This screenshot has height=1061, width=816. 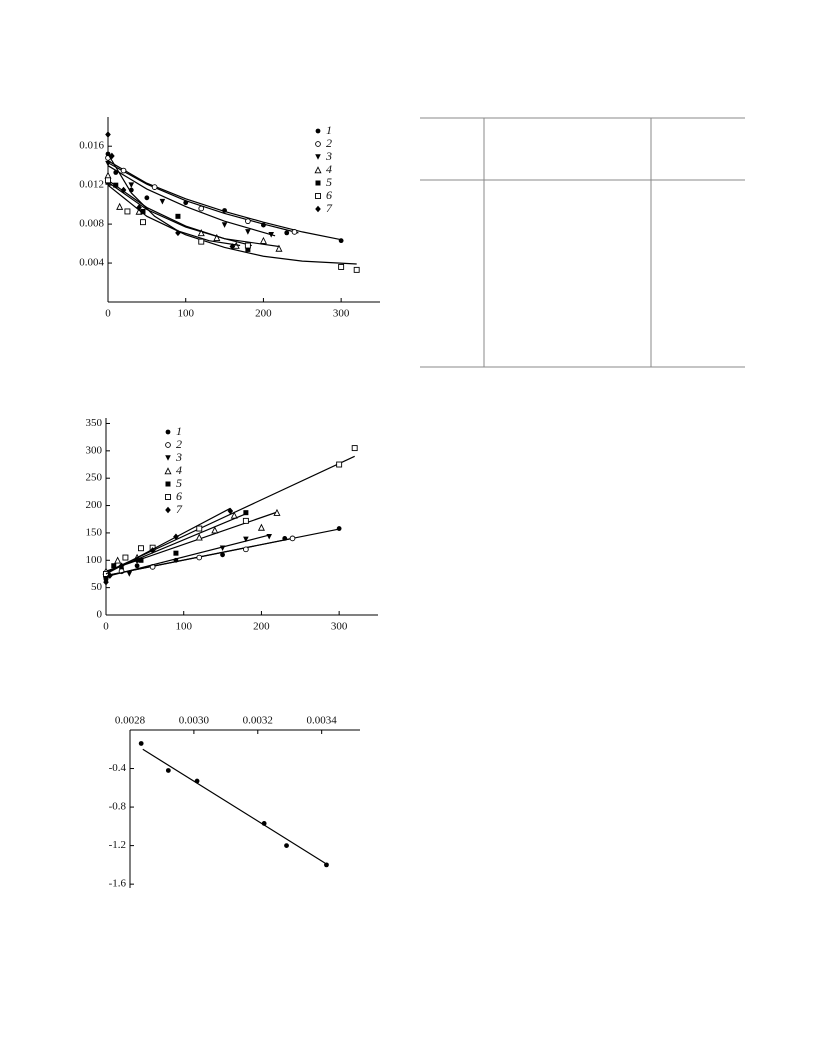 I want to click on y-tick-label: 0.008, so click(x=91, y=224).